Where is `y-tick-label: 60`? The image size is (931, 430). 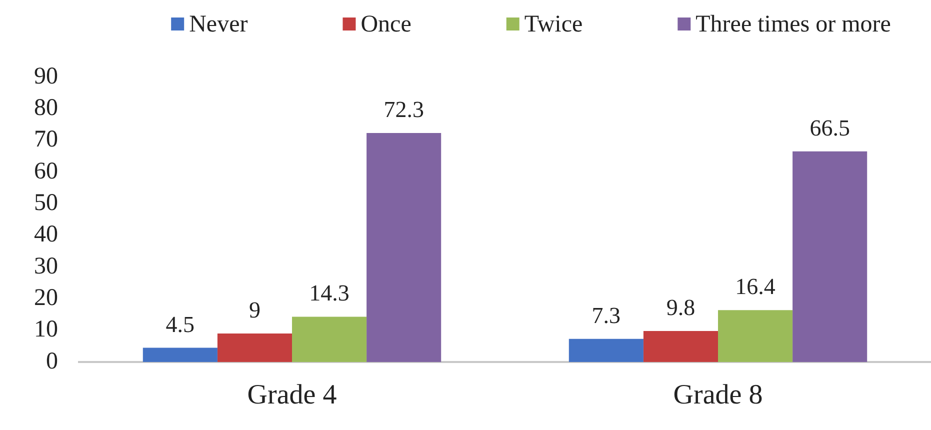
y-tick-label: 60 is located at coordinates (46, 171).